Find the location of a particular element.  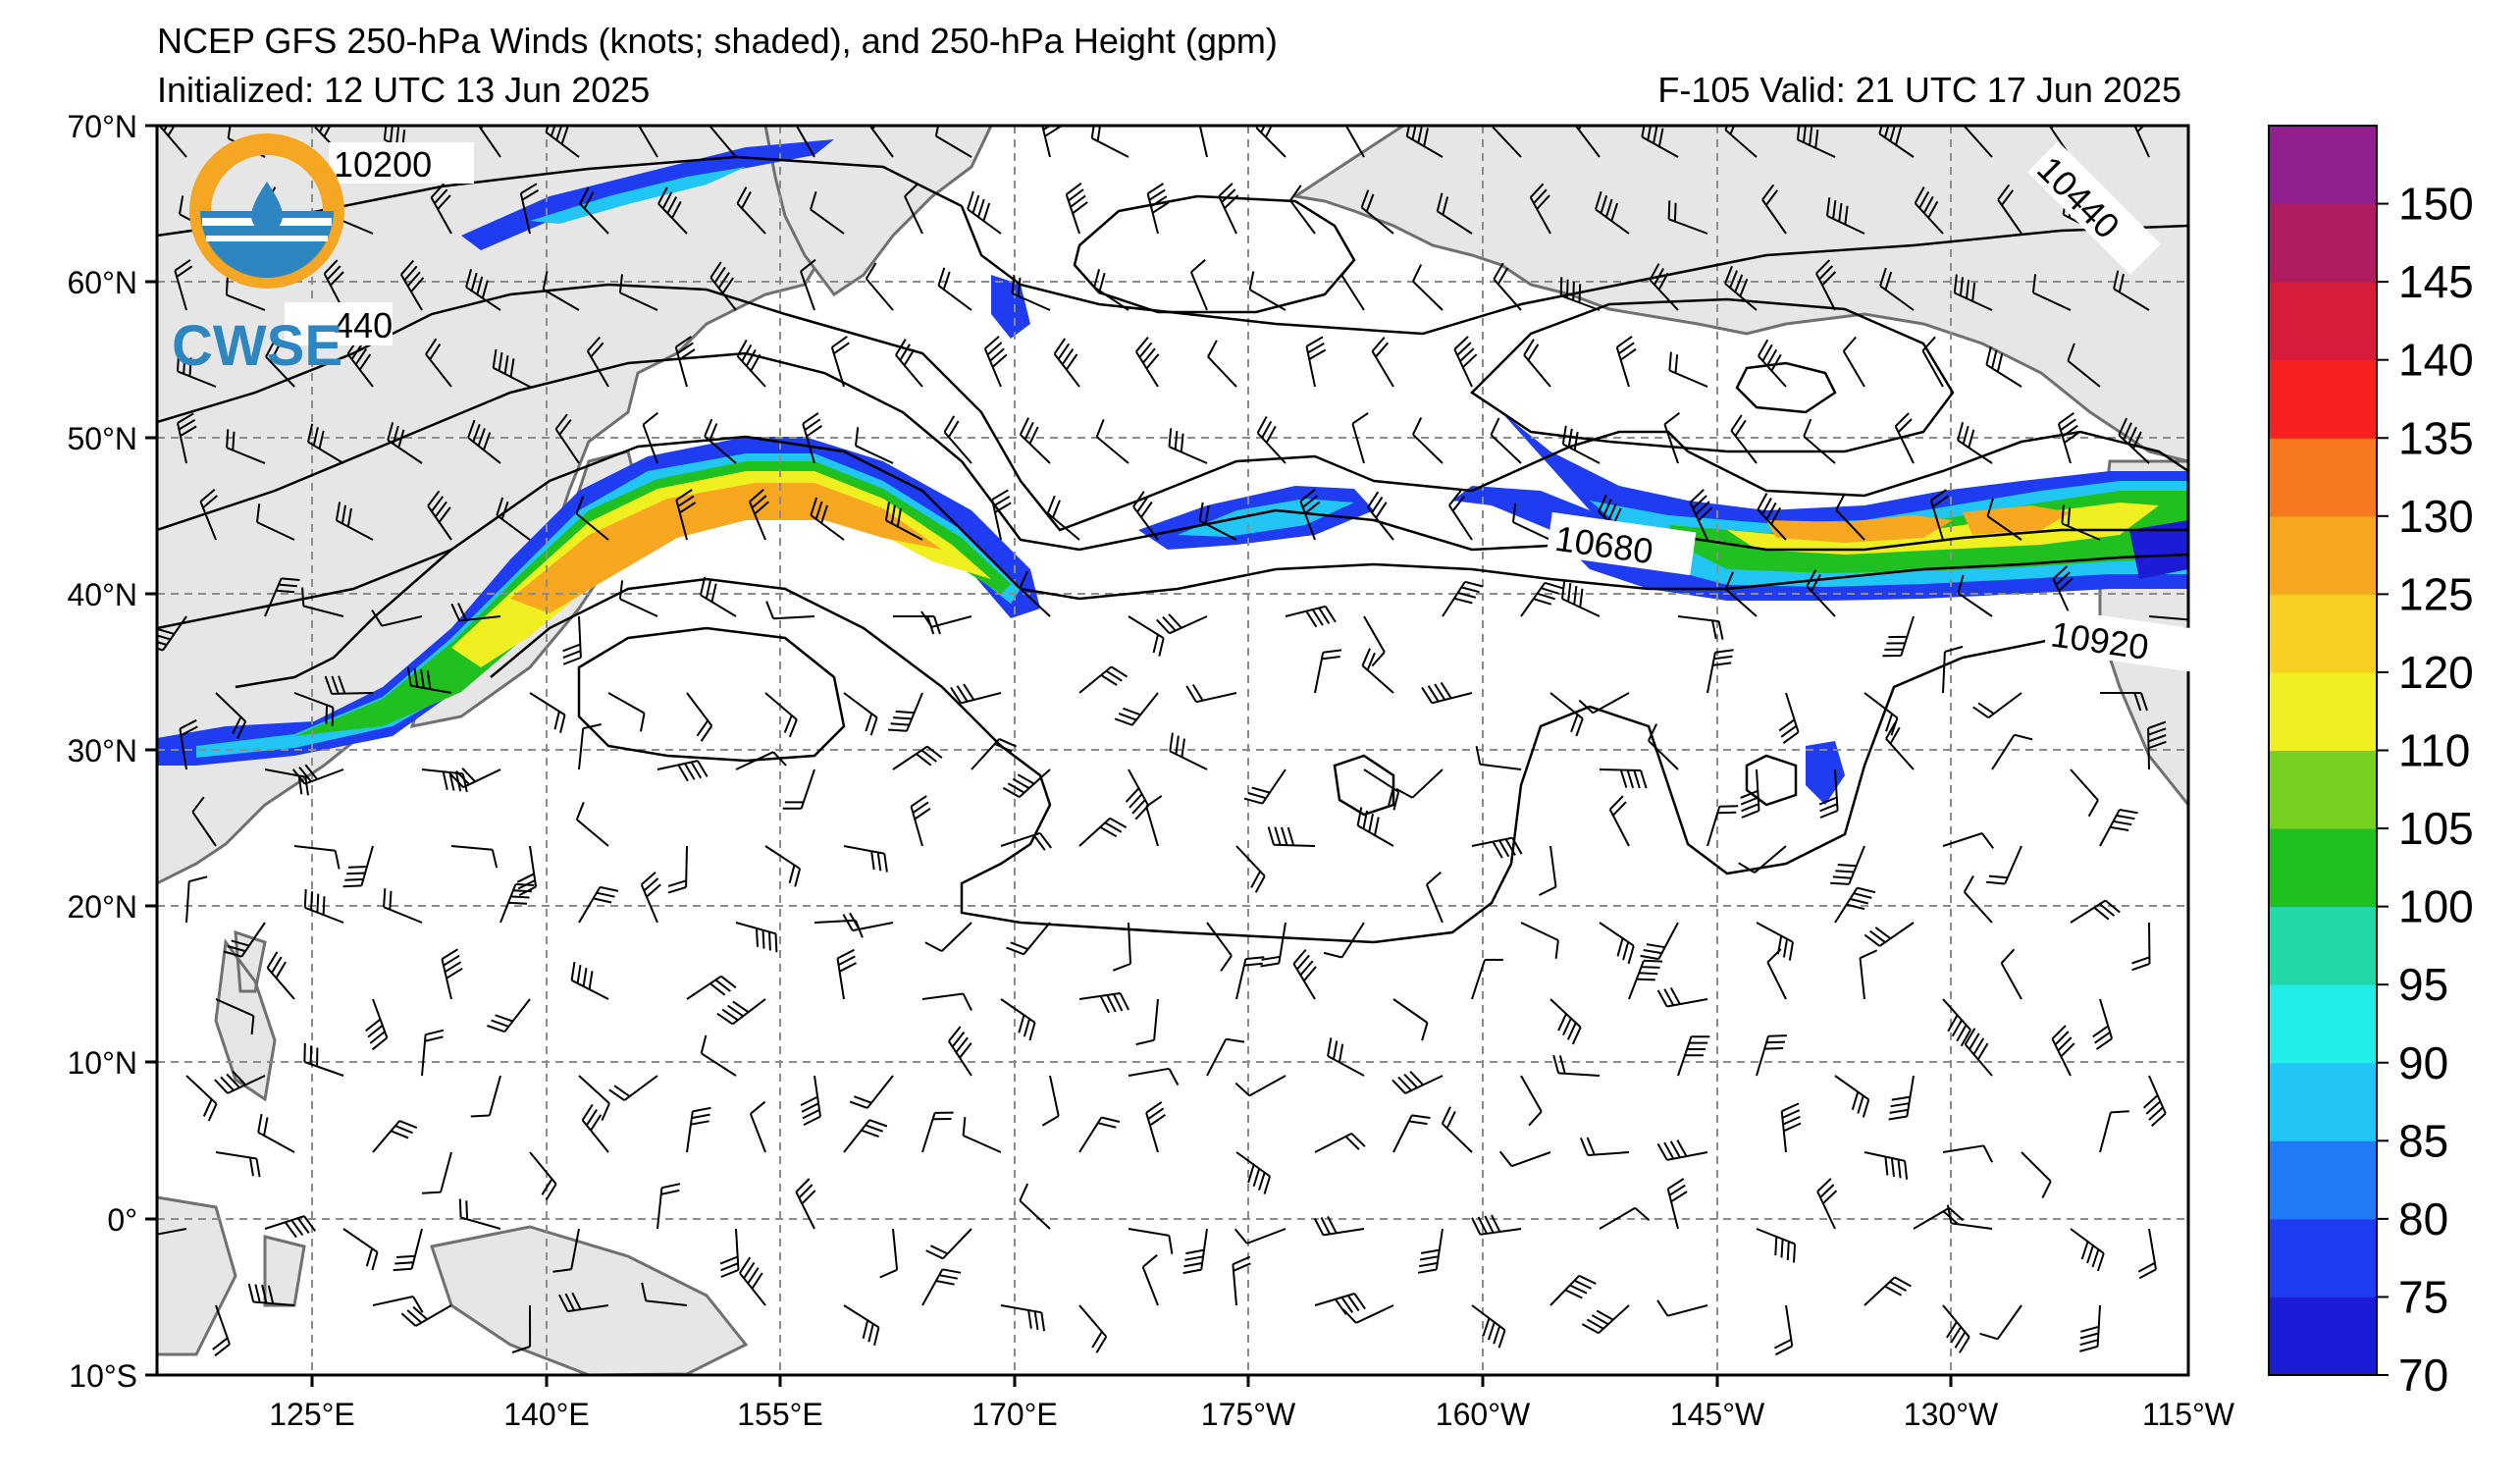

colorbar-tick-label: 145 is located at coordinates (2436, 281).